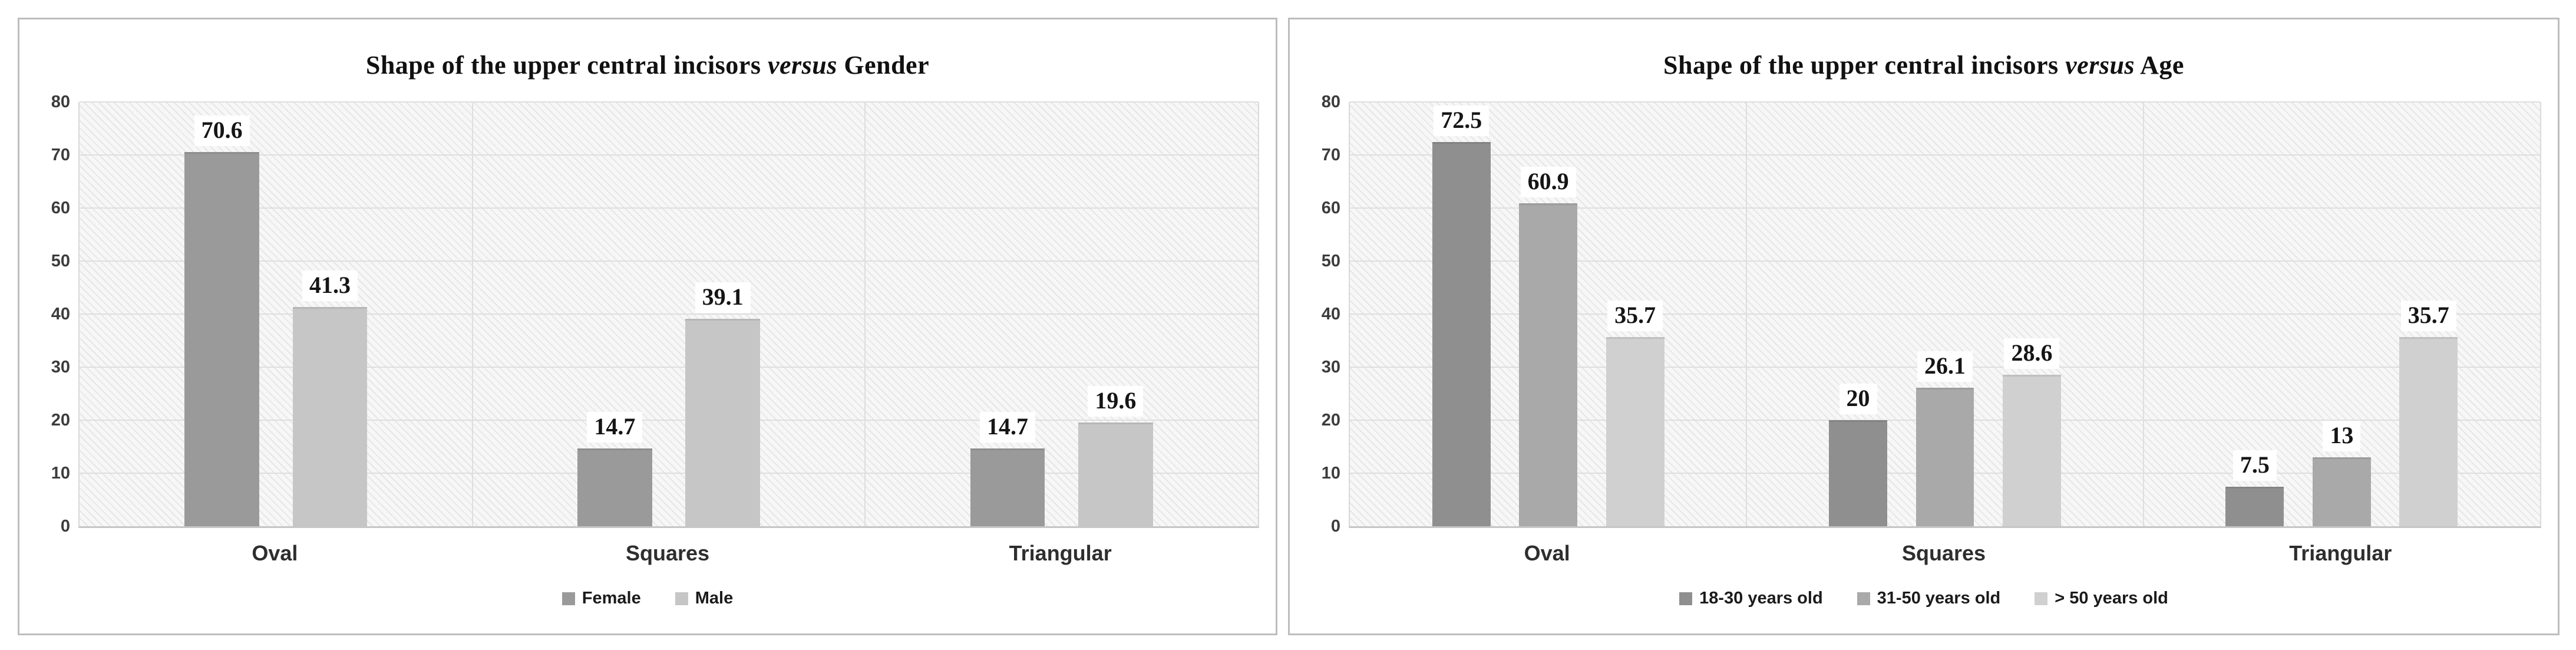  I want to click on bar-value-label: 13, so click(2342, 436).